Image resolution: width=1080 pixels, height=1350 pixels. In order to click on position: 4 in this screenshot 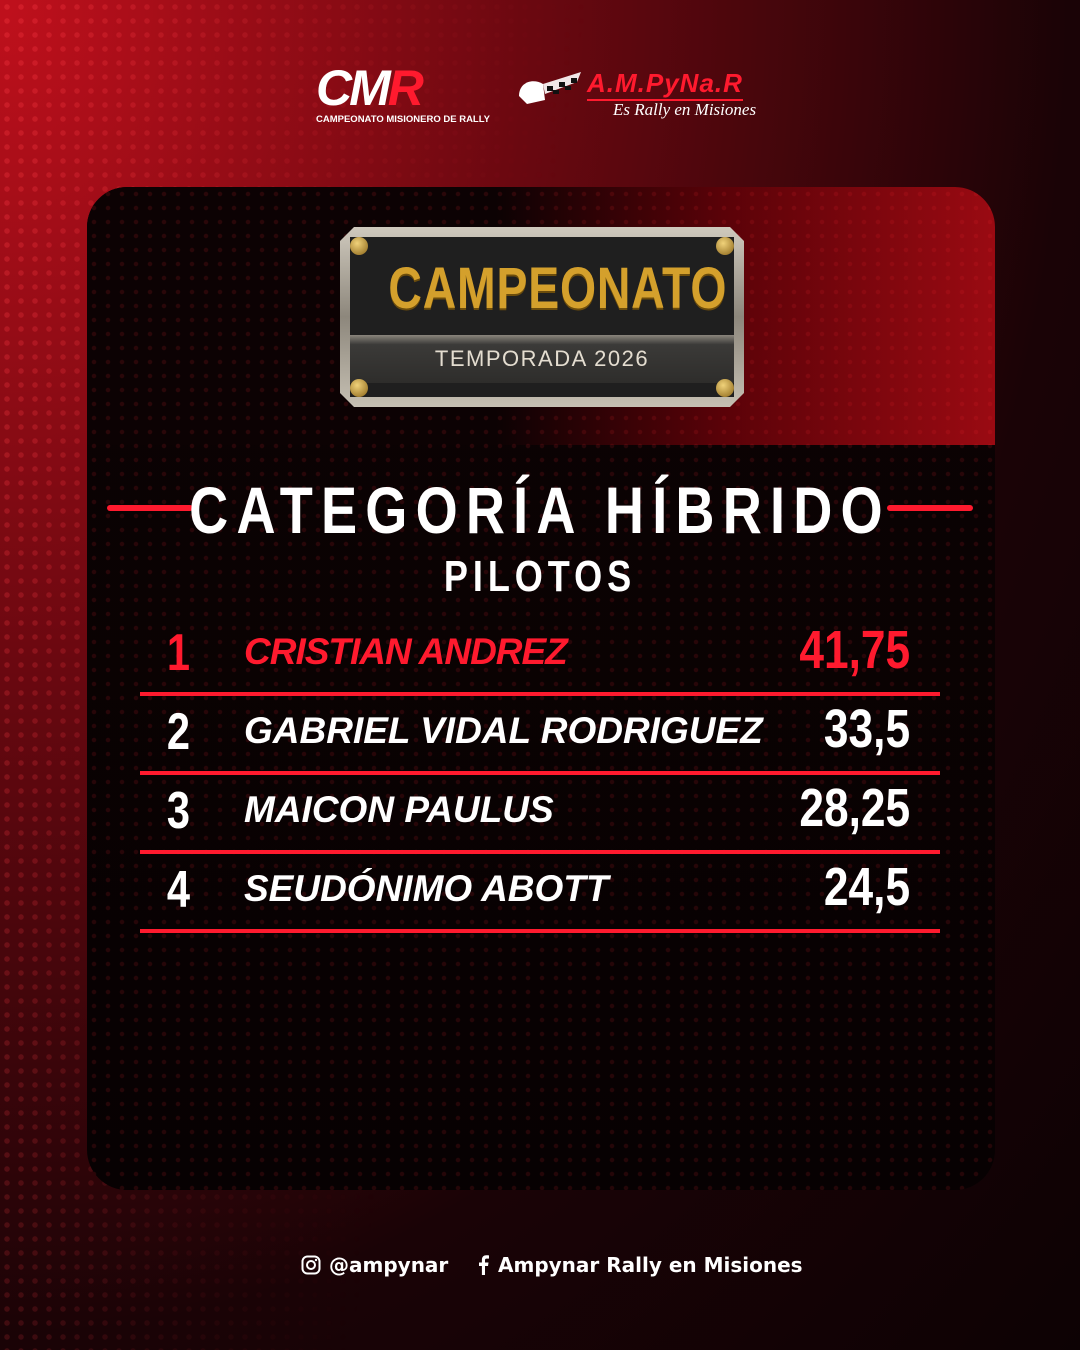, I will do `click(178, 890)`.